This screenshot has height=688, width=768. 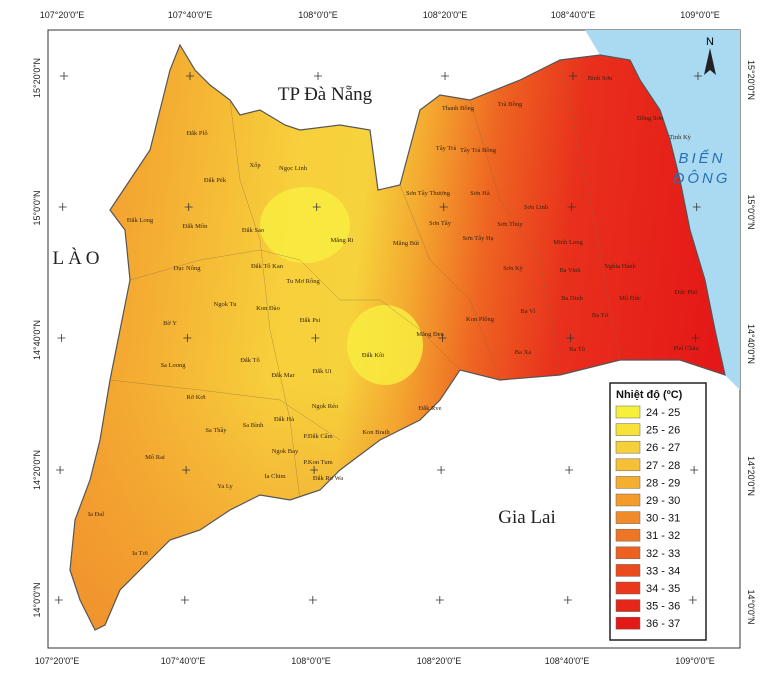 I want to click on legend-label: 25 - 26, so click(x=663, y=431).